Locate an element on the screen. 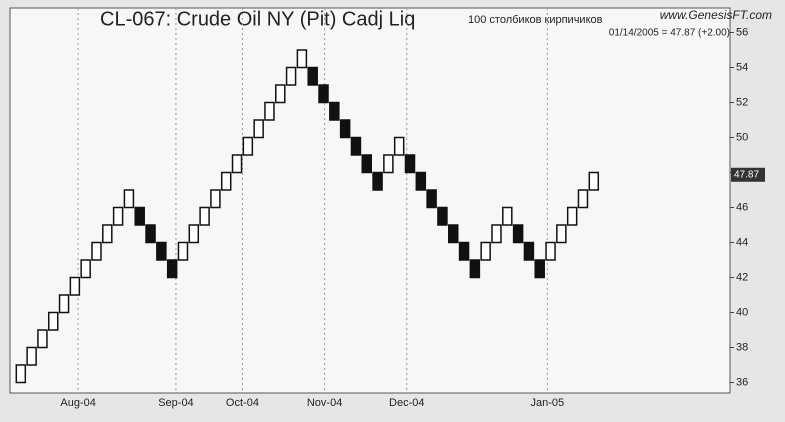 This screenshot has width=785, height=422. y-tick-label: 40 is located at coordinates (742, 312).